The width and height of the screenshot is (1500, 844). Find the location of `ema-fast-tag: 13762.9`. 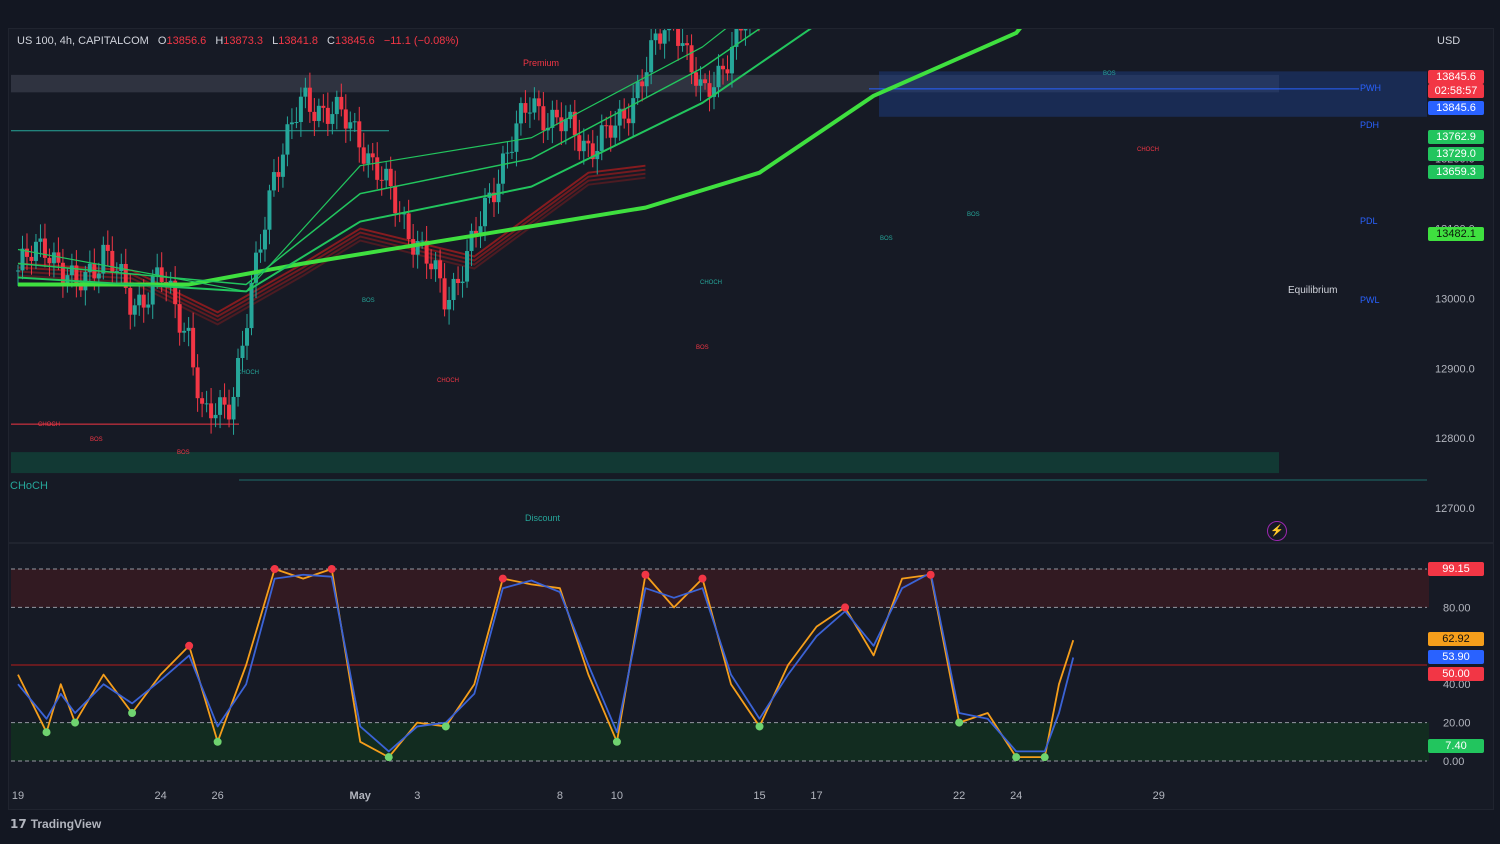

ema-fast-tag: 13762.9 is located at coordinates (1456, 137).